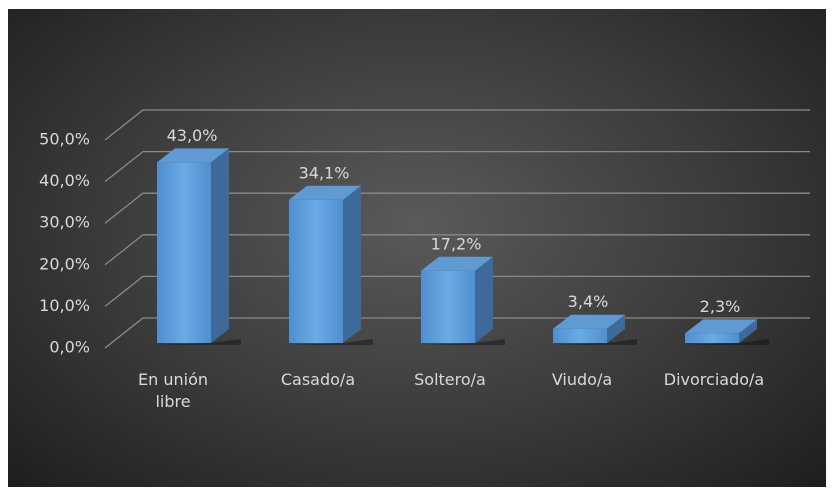  Describe the element at coordinates (318, 379) in the screenshot. I see `x-tick-label: Casado/a` at that location.